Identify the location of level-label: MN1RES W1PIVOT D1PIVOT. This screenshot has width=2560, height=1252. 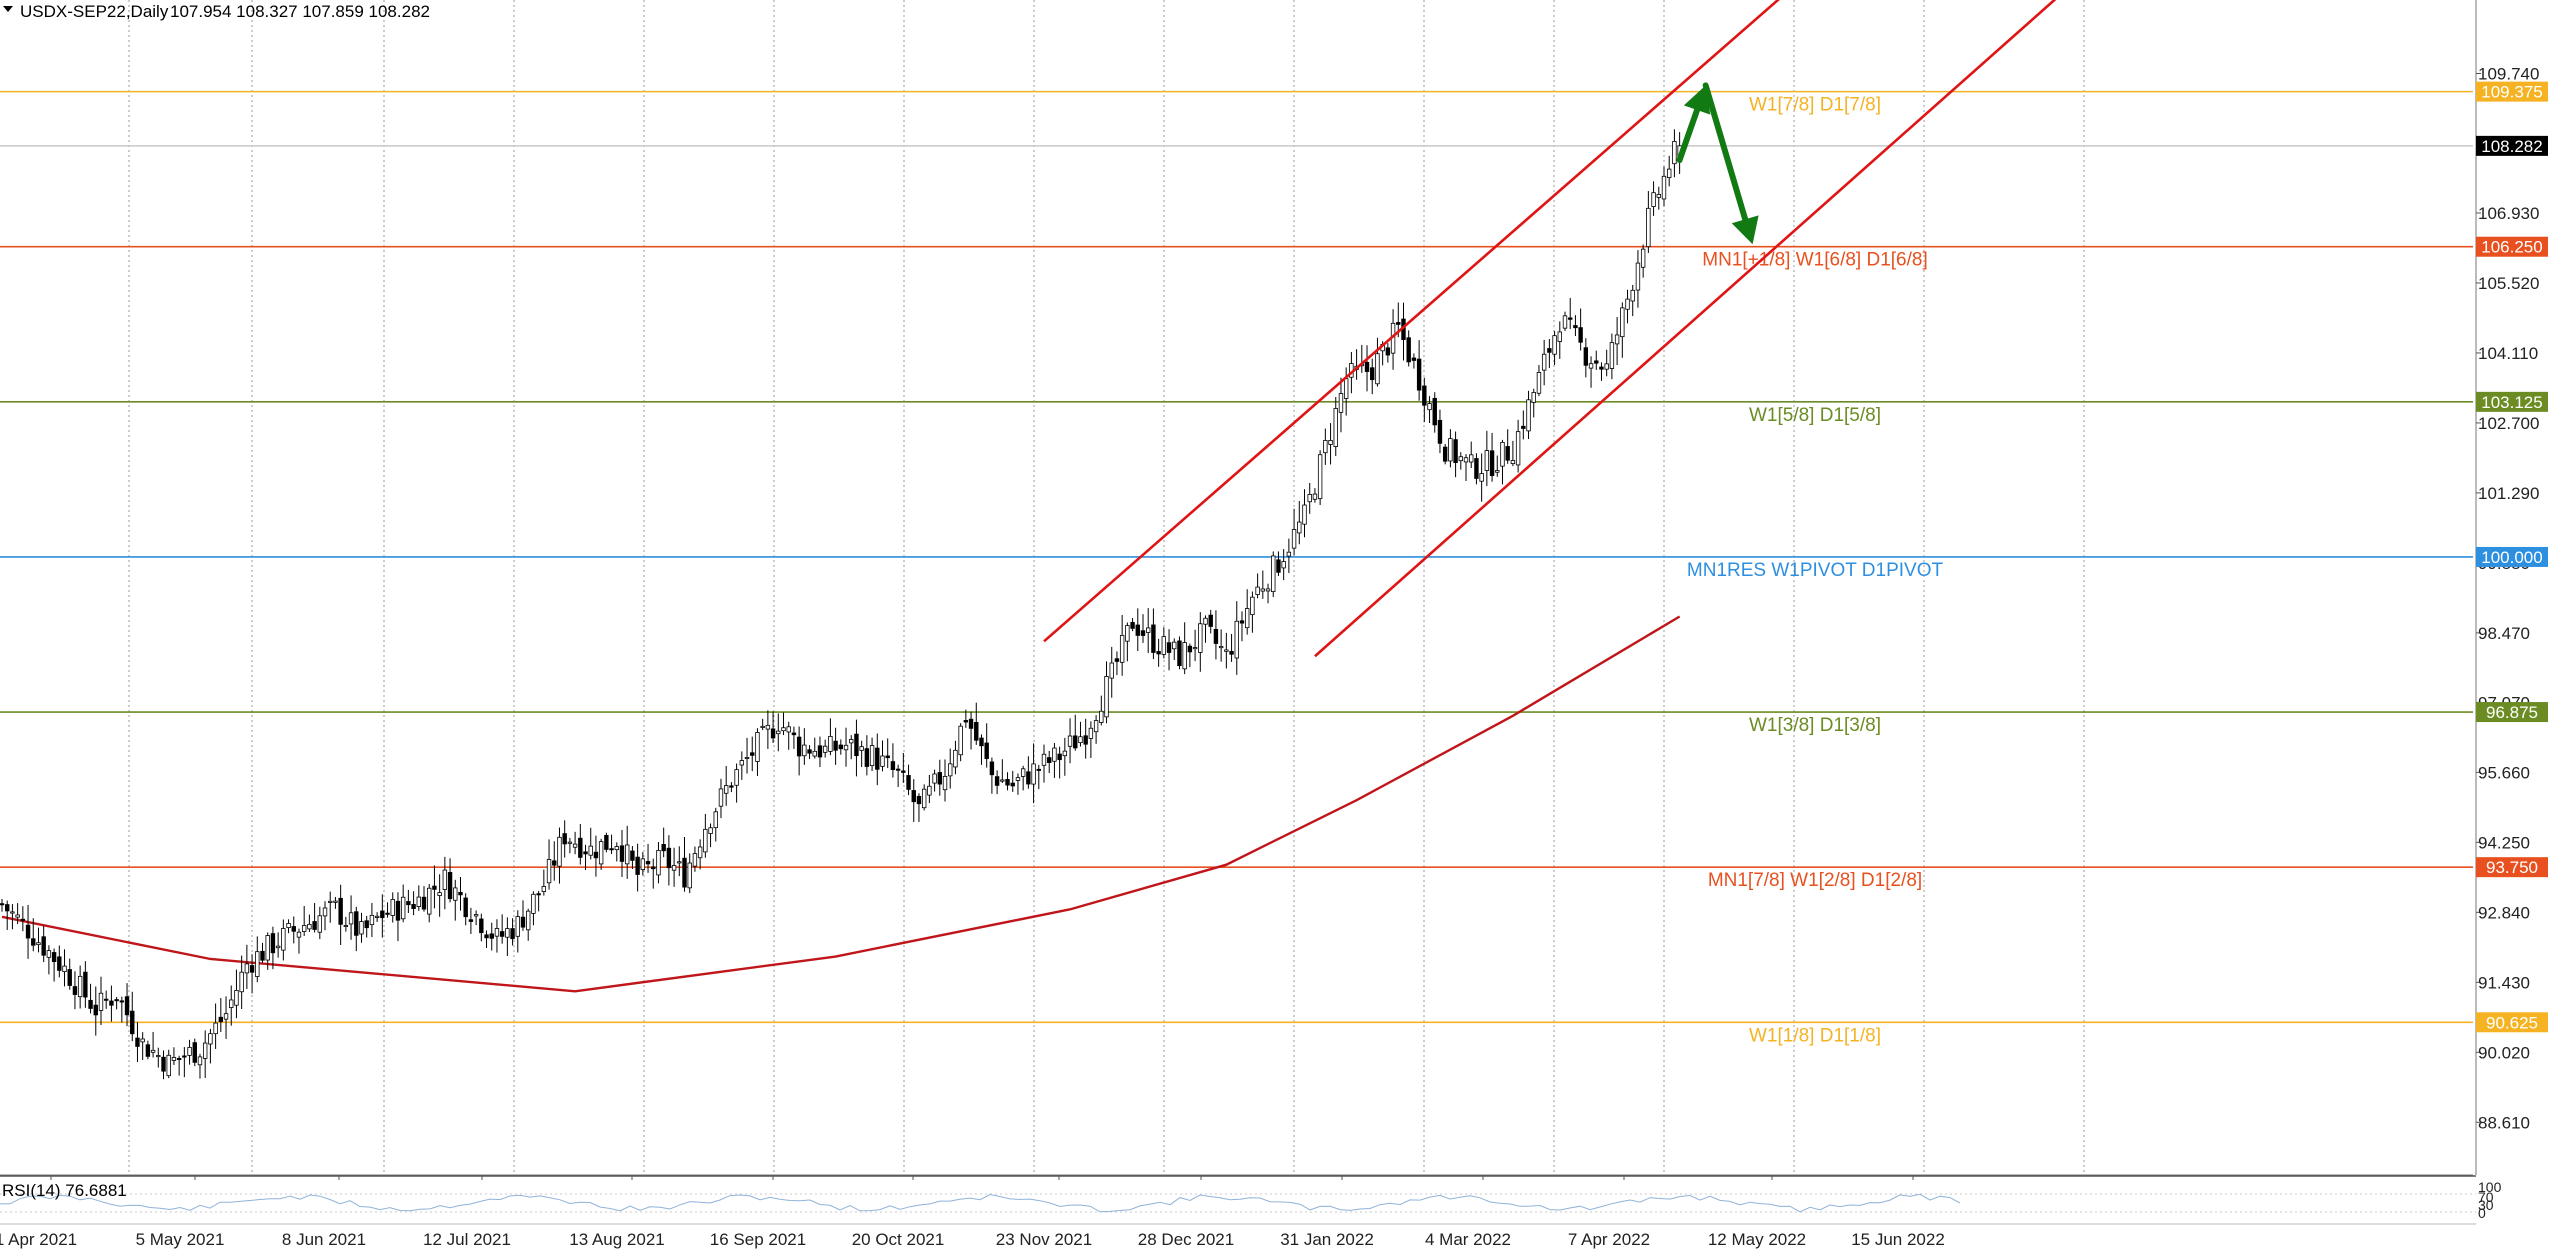
(1815, 570).